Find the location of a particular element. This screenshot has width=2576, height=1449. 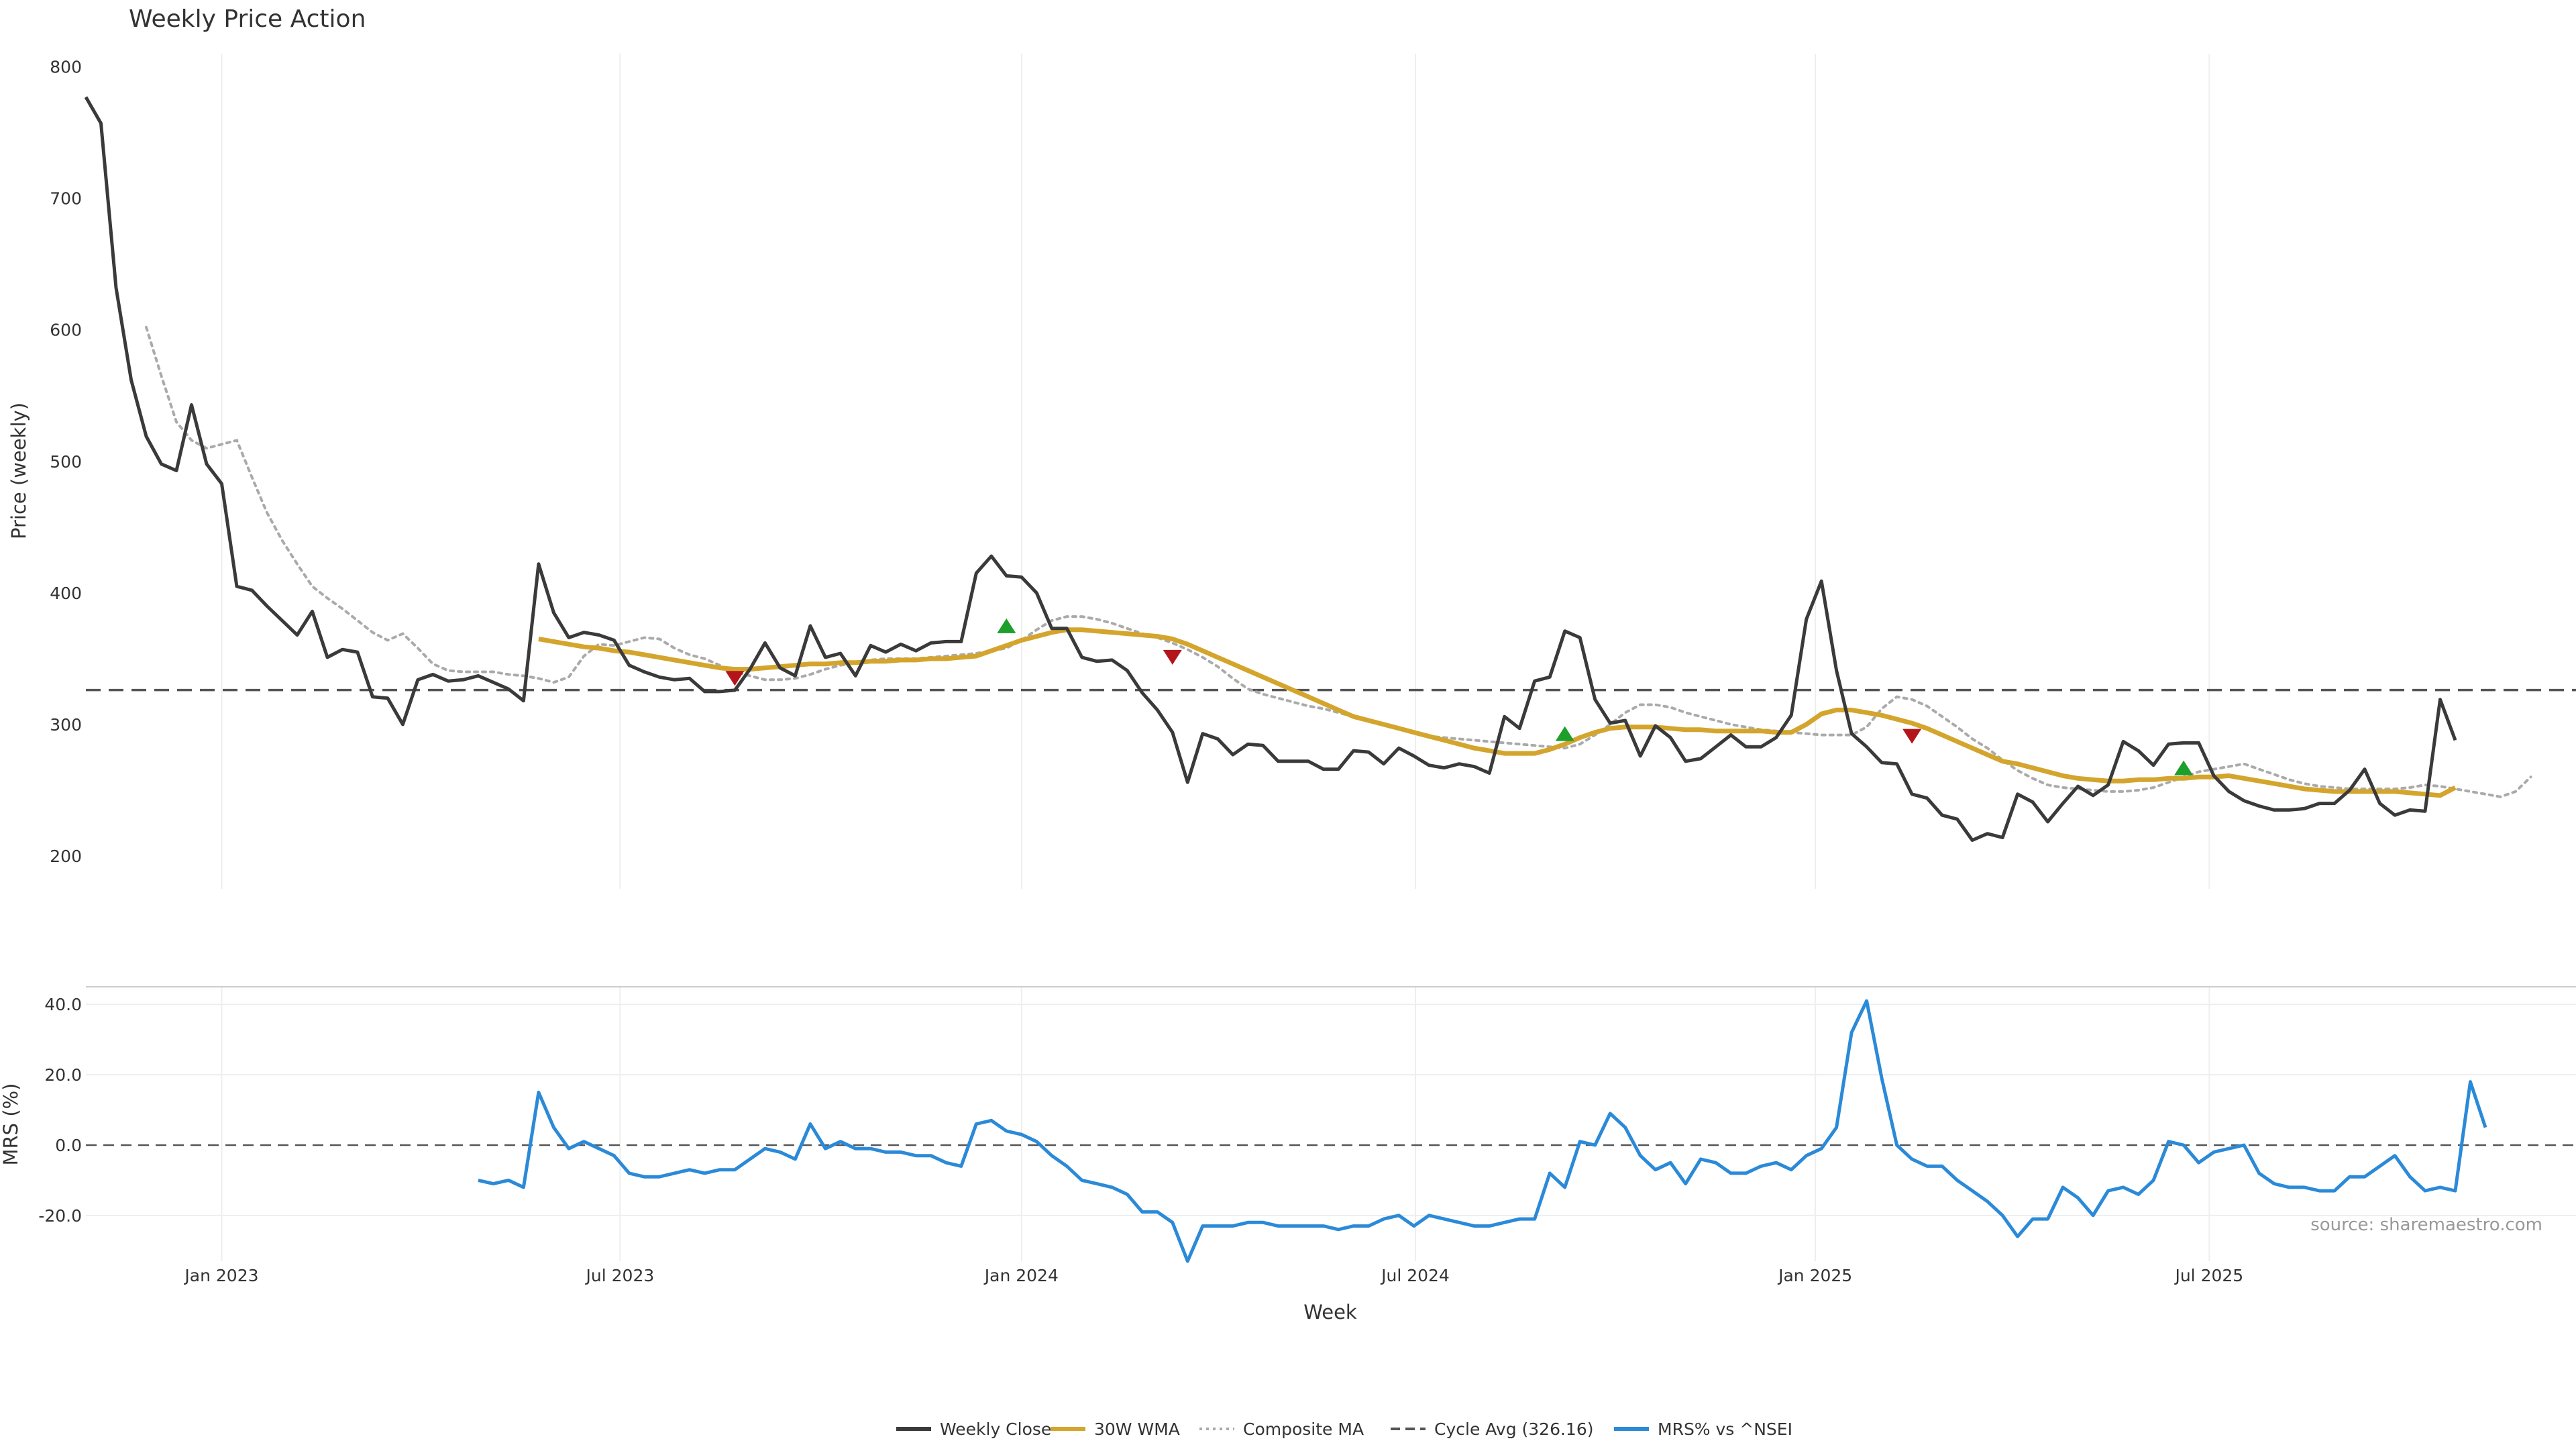

mrs-y-axis-label: MRS (%) is located at coordinates (11, 1124).